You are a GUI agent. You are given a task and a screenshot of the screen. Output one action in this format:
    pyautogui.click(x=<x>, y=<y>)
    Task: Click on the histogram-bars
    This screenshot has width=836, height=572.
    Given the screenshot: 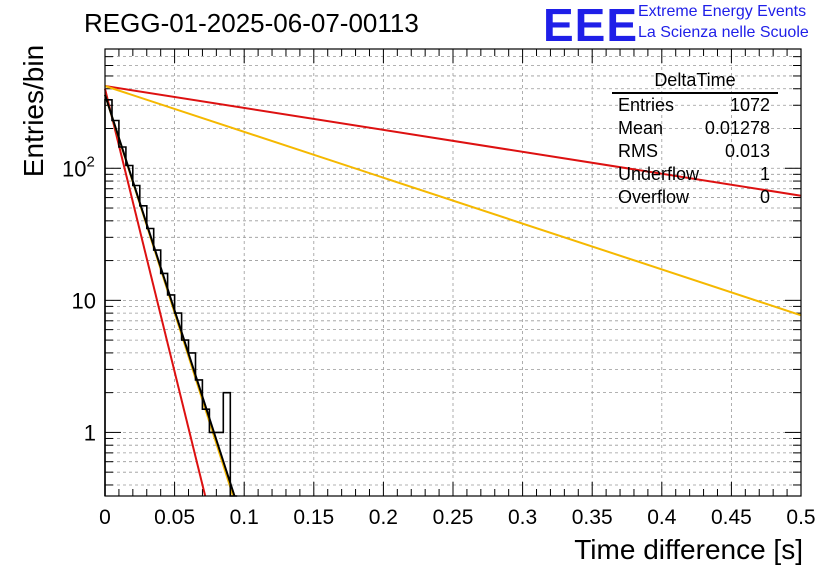 What is the action you would take?
    pyautogui.click(x=171, y=298)
    